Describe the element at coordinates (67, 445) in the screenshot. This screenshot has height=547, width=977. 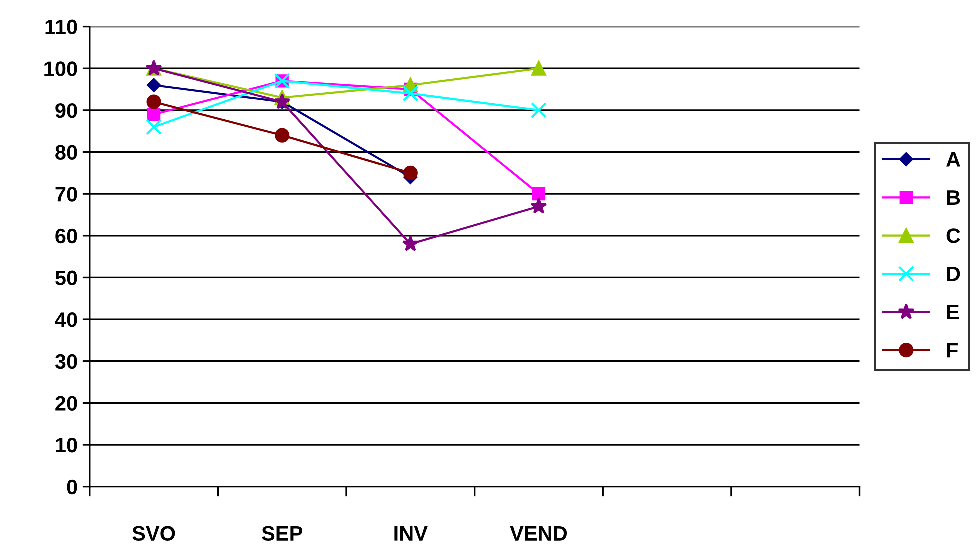
I see `y-tick-label: 10` at that location.